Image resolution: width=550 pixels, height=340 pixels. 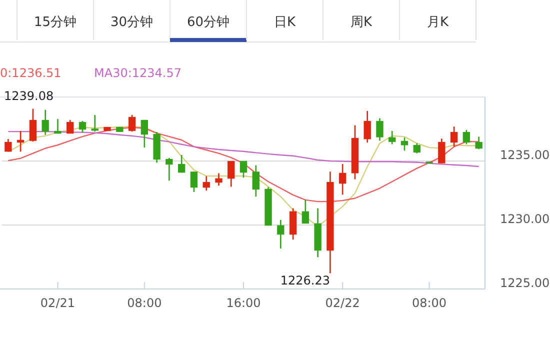 I want to click on text: 60分钟, so click(x=208, y=22).